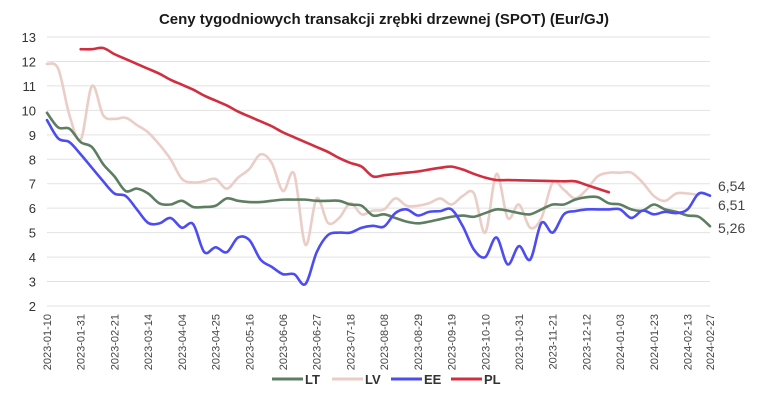 The width and height of the screenshot is (768, 400). Describe the element at coordinates (115, 342) in the screenshot. I see `x-tick-label: 2023-02-21` at that location.